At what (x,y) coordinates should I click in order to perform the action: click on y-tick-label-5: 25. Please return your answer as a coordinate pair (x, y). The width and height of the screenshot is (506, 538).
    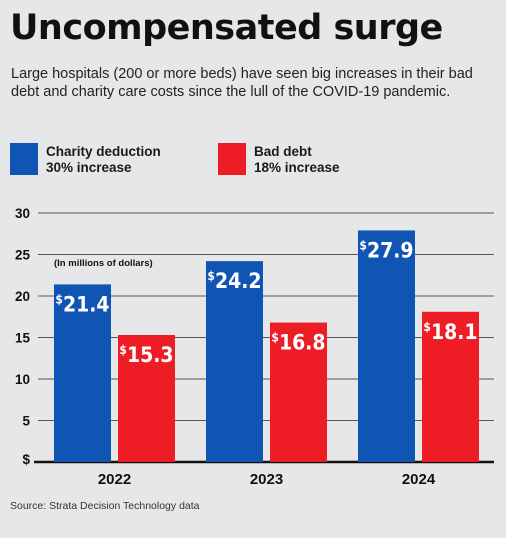
    Looking at the image, I should click on (23, 255).